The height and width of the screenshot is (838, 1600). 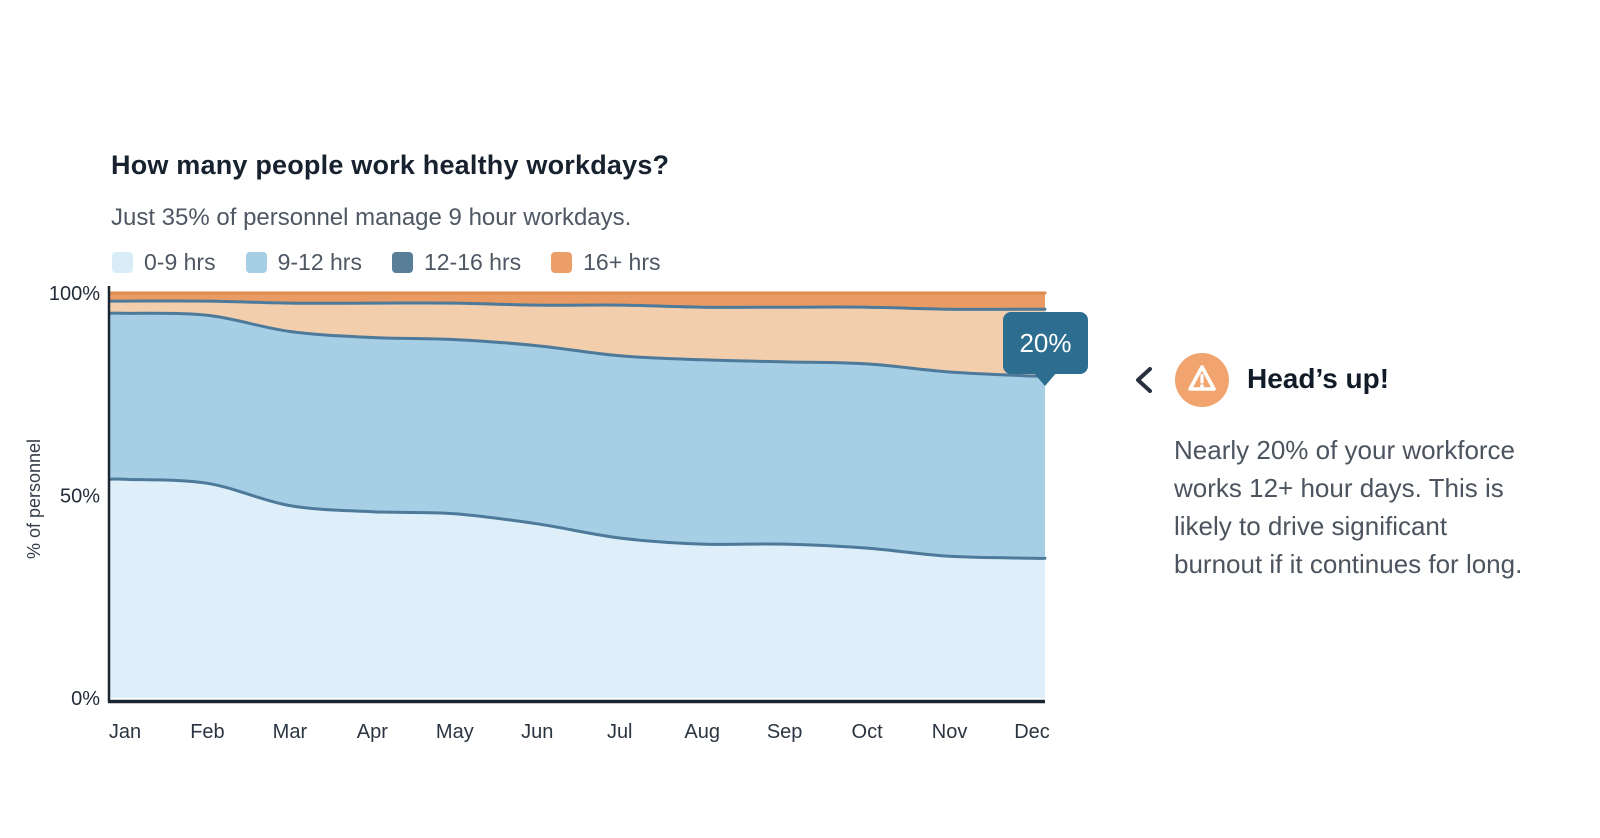 What do you see at coordinates (620, 732) in the screenshot?
I see `svg-text: Jul` at bounding box center [620, 732].